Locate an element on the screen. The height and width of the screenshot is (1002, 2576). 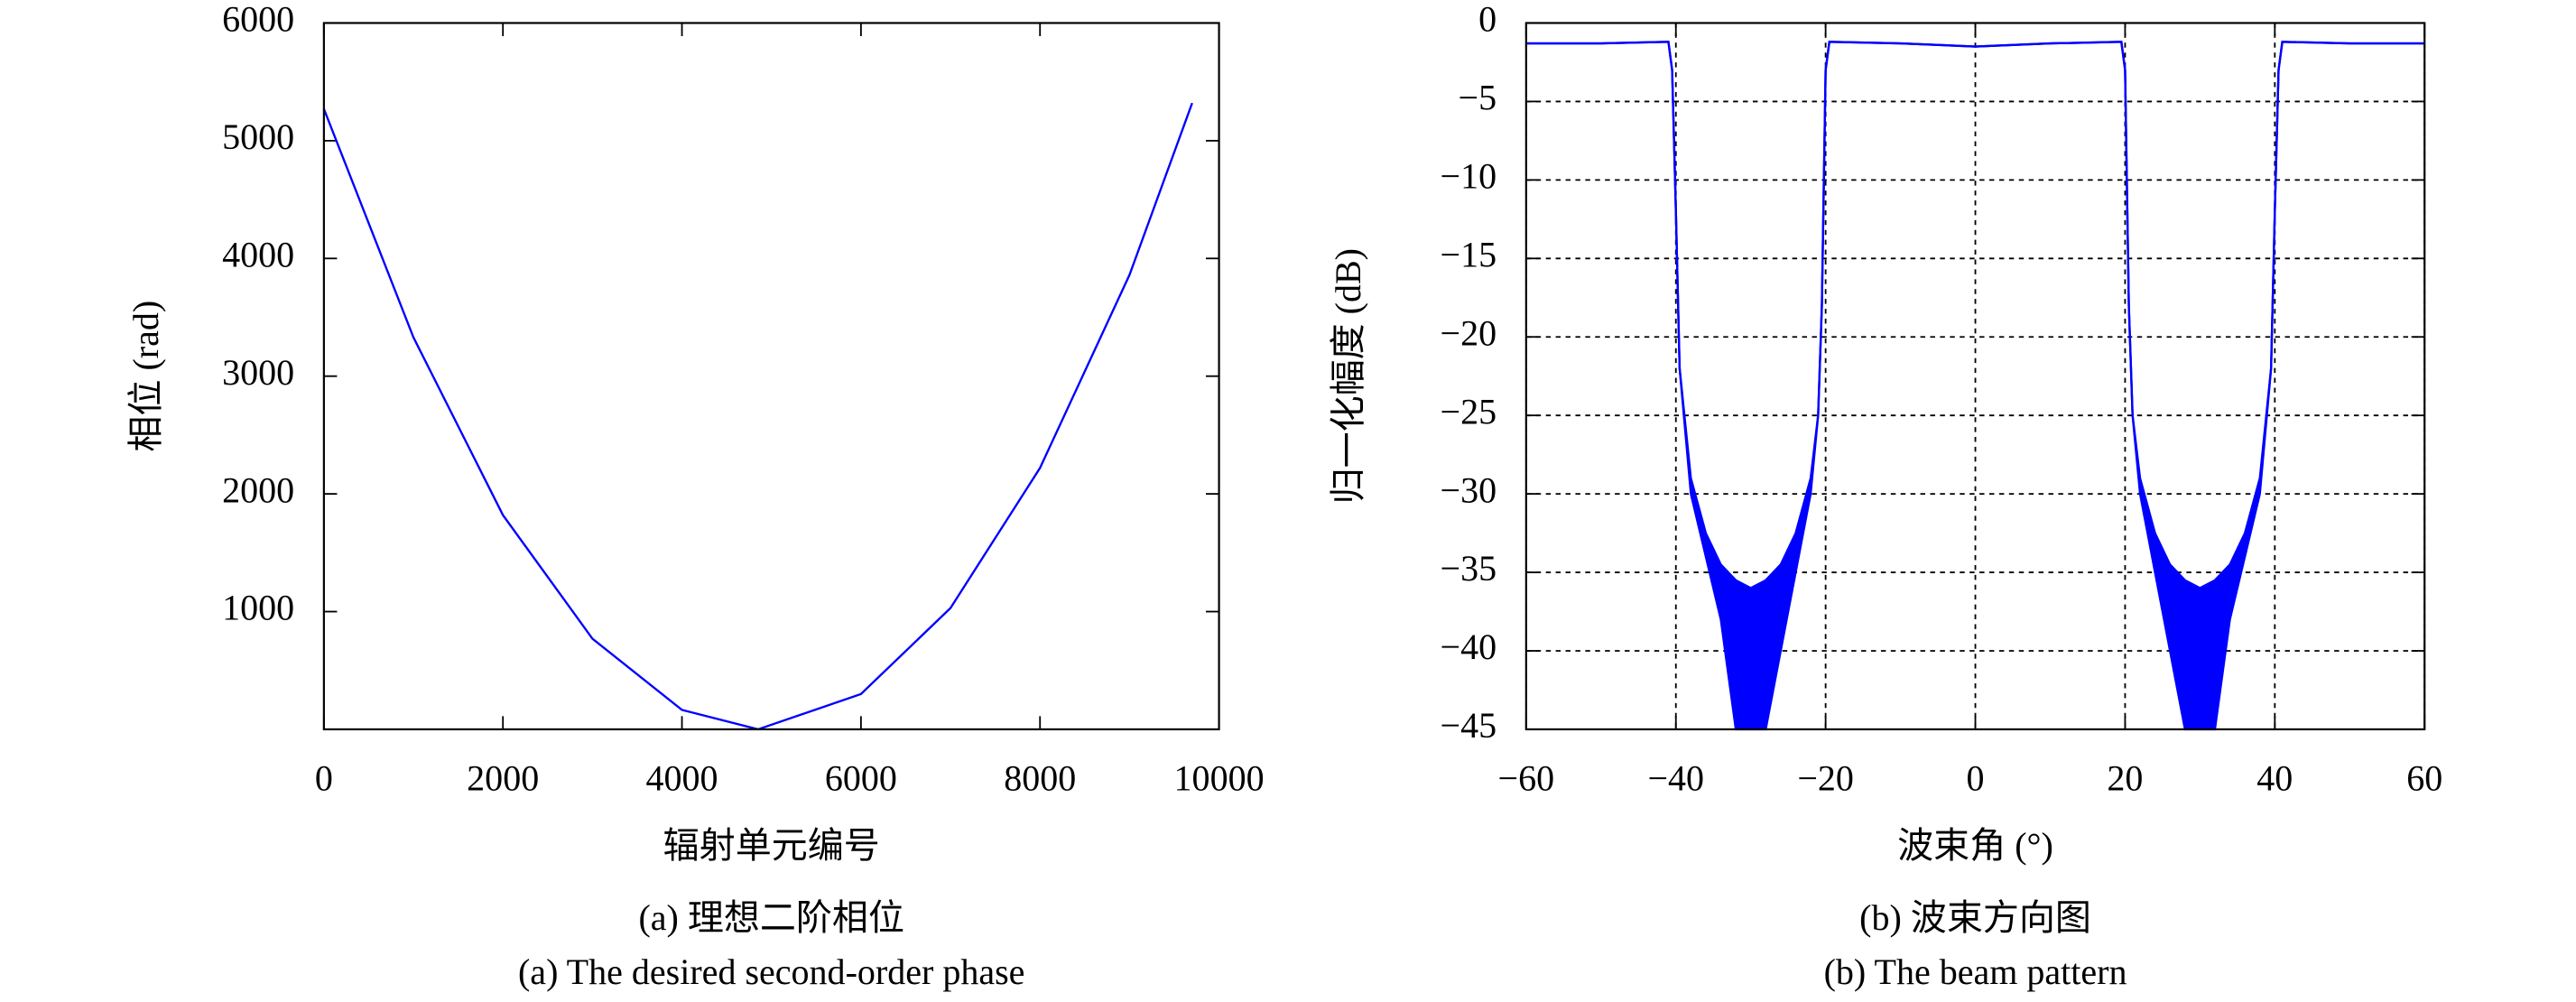
y-tick-label: −15 is located at coordinates (1469, 254).